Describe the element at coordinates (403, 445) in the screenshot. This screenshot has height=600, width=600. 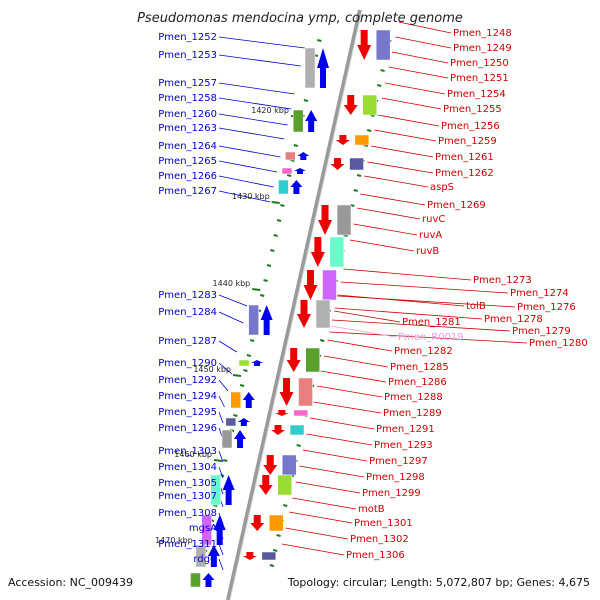
I see `right-gene-label: Pmen_1293` at that location.